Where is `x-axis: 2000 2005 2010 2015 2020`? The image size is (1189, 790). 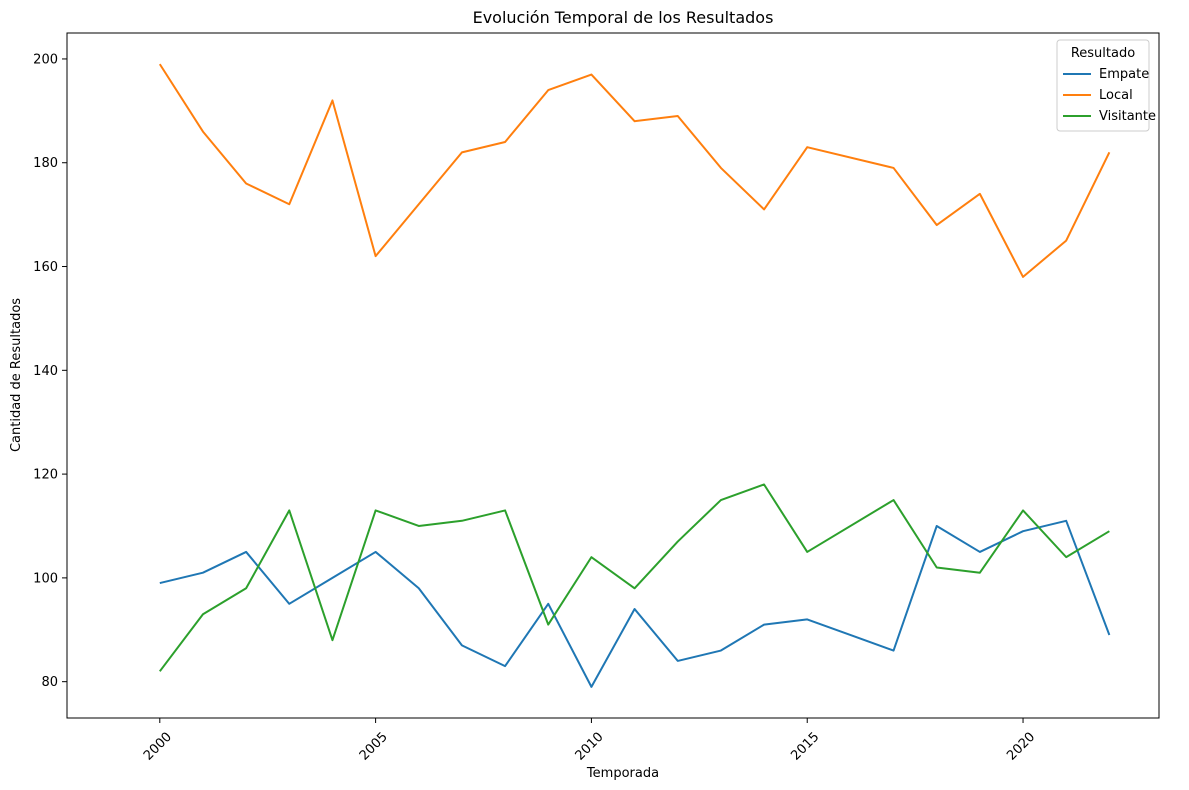 x-axis: 2000 2005 2010 2015 2020 is located at coordinates (589, 741).